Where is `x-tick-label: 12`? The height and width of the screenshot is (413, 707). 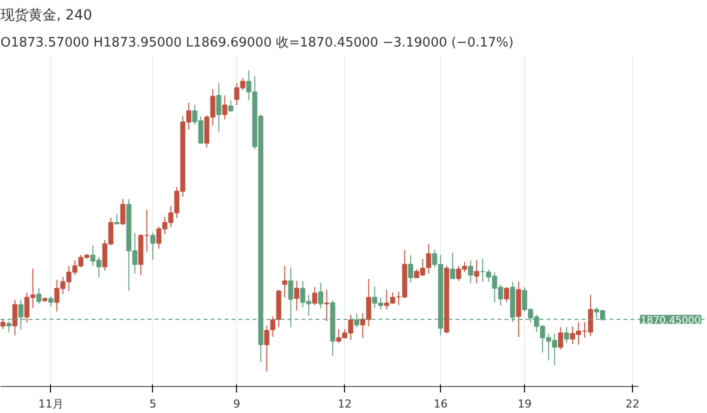
x-tick-label: 12 is located at coordinates (345, 404).